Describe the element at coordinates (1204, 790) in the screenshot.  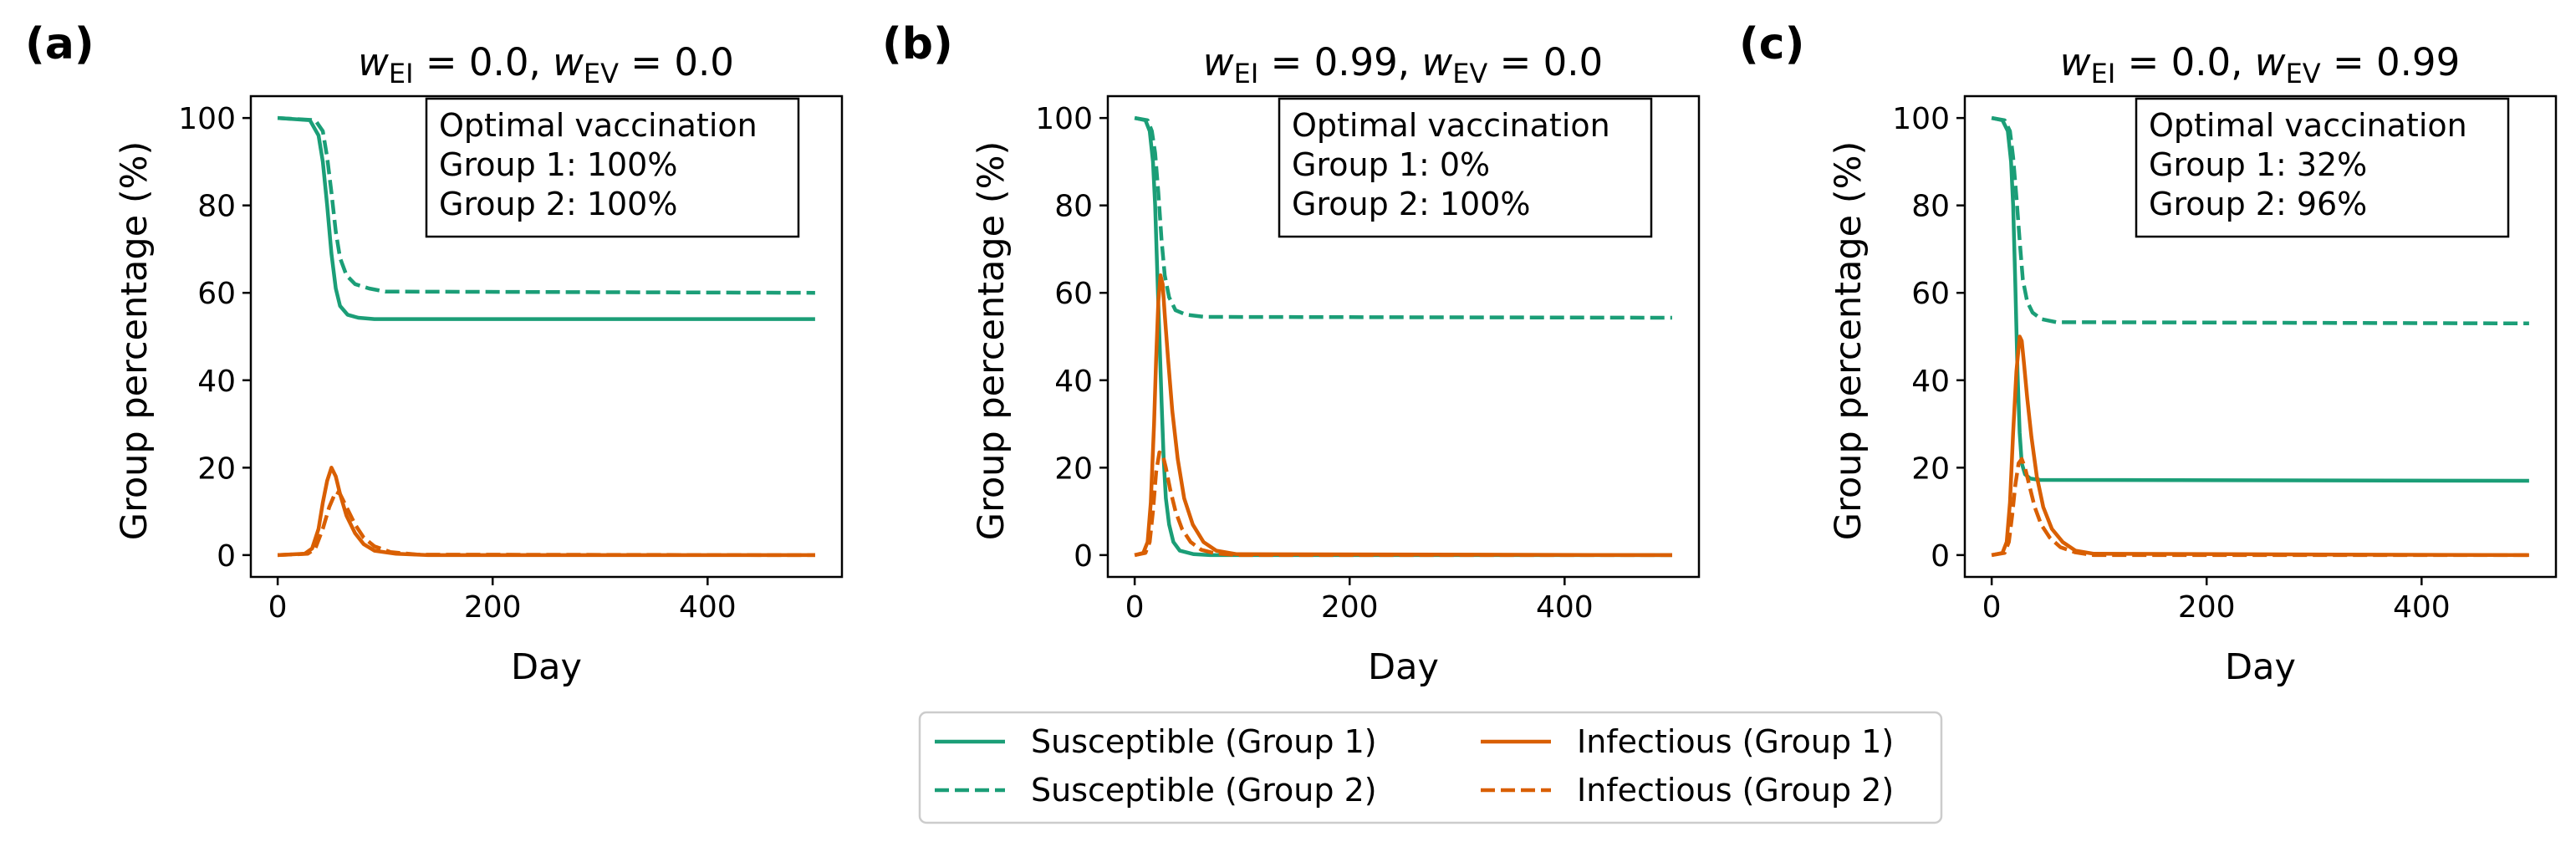
I see `legend-label: Susceptible (Group 2)` at that location.